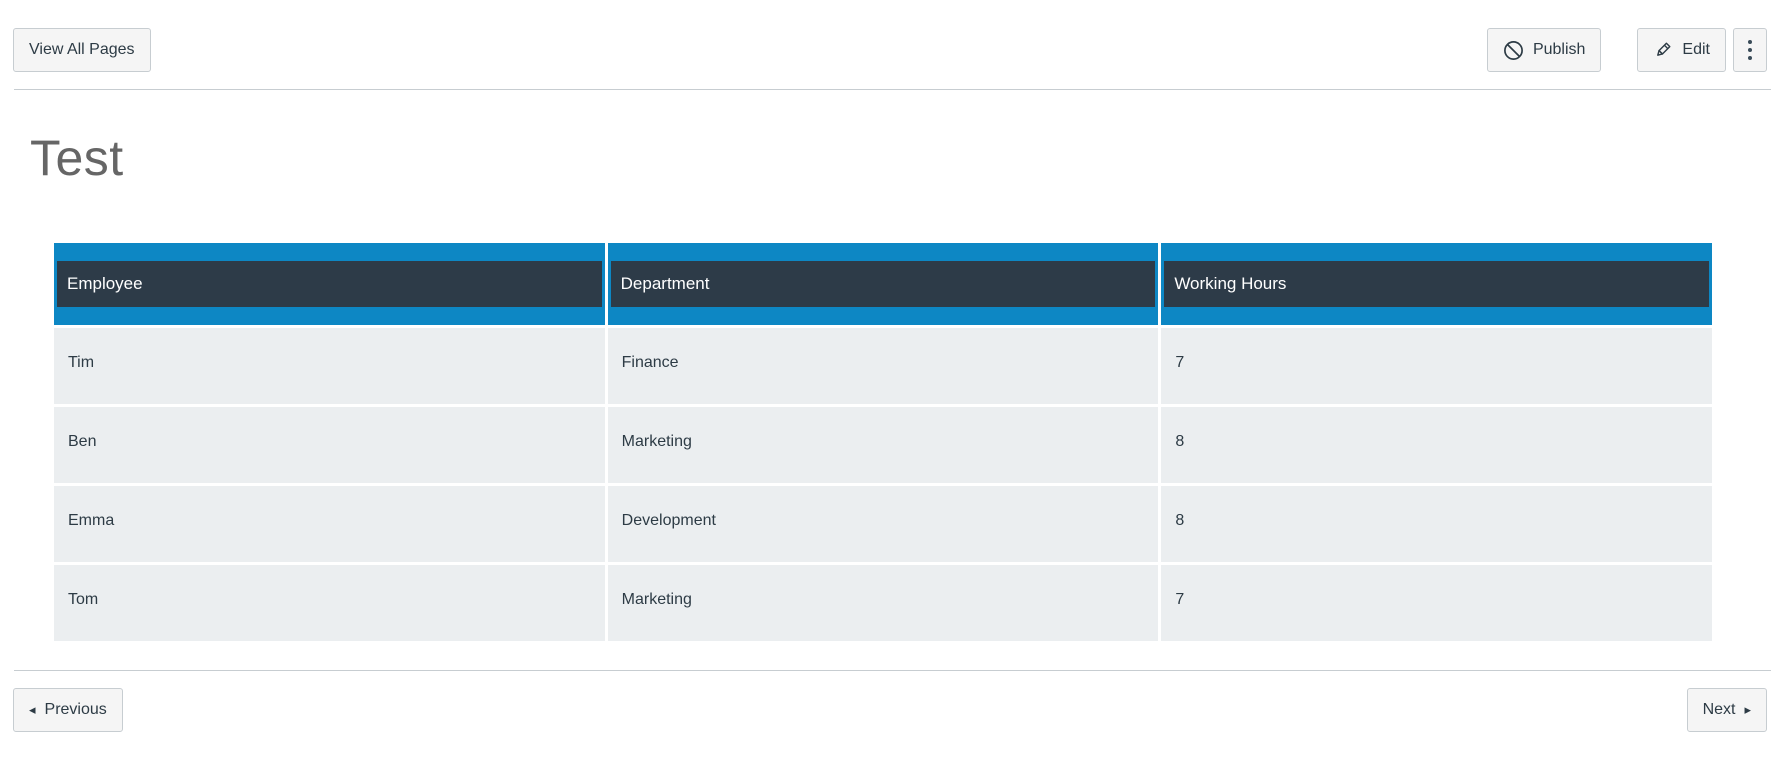 The width and height of the screenshot is (1785, 778). What do you see at coordinates (329, 366) in the screenshot?
I see `table-cell: Tim` at bounding box center [329, 366].